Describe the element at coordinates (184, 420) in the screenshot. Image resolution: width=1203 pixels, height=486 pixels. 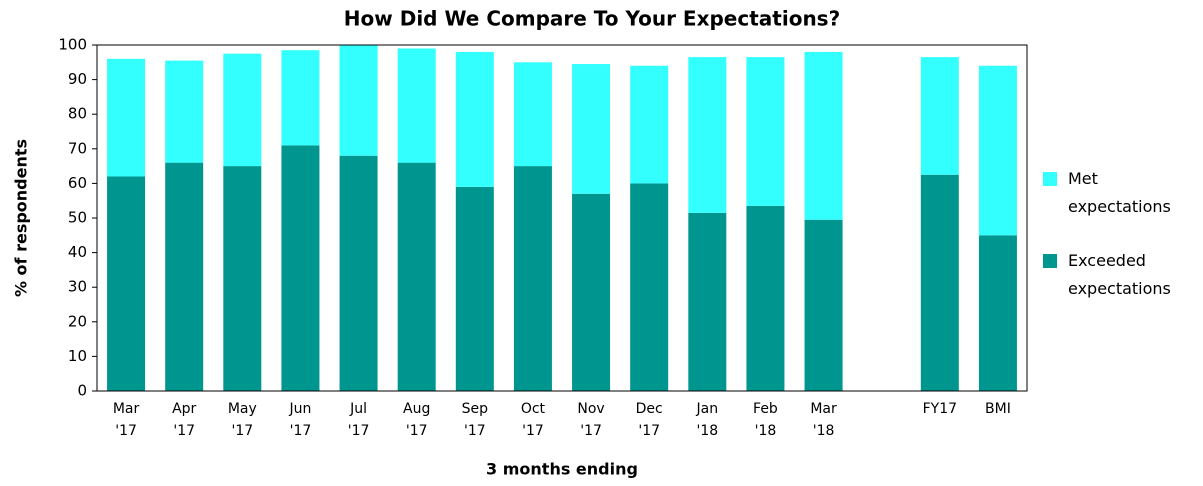
I see `x-tick-label: Apr '17` at that location.